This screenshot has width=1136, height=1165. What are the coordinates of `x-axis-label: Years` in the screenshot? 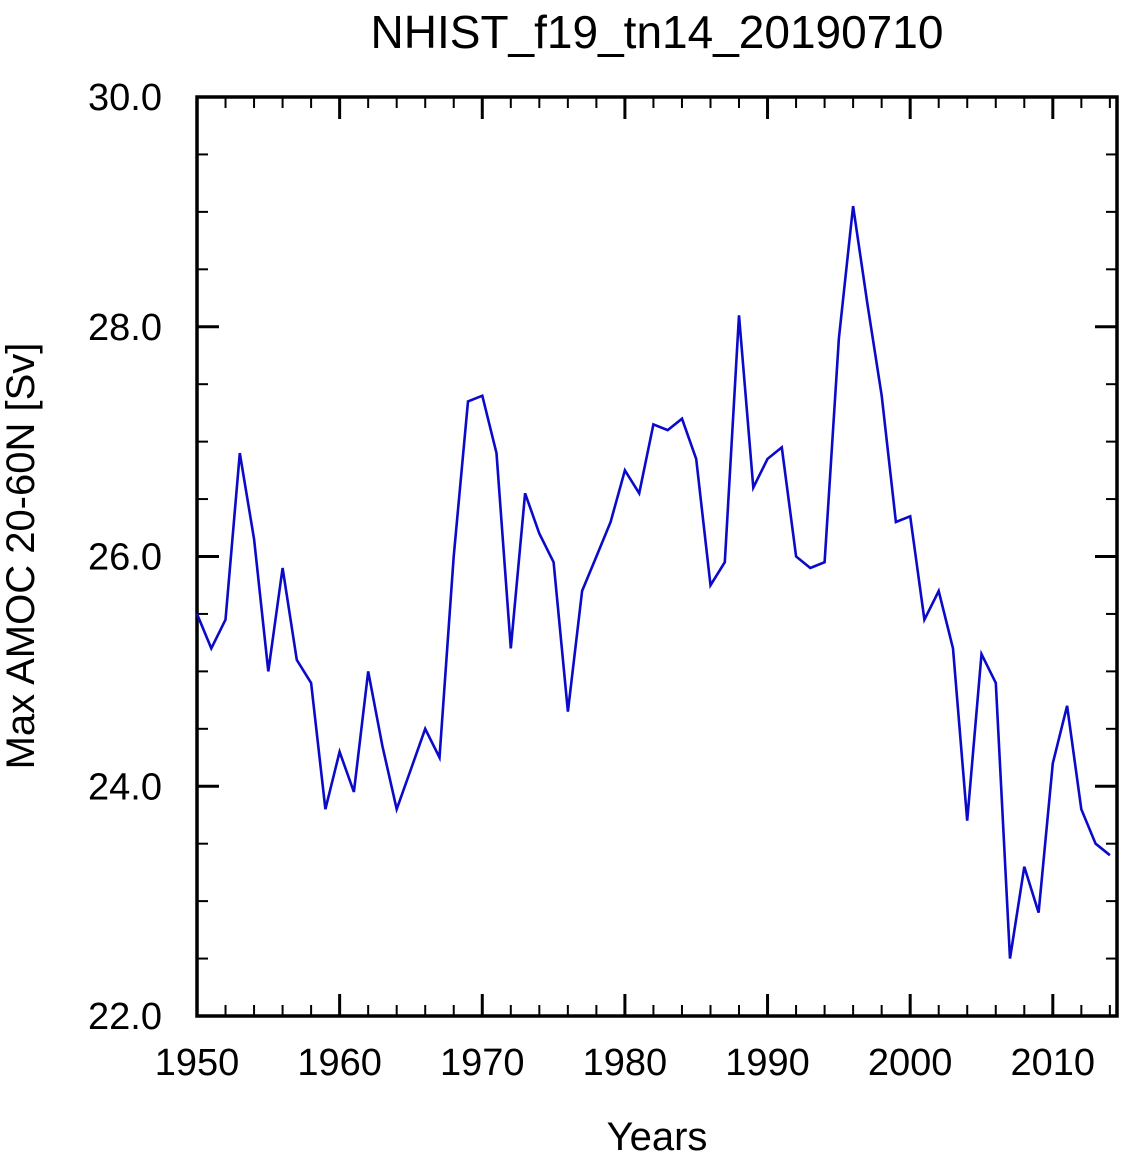 It's located at (657, 1137).